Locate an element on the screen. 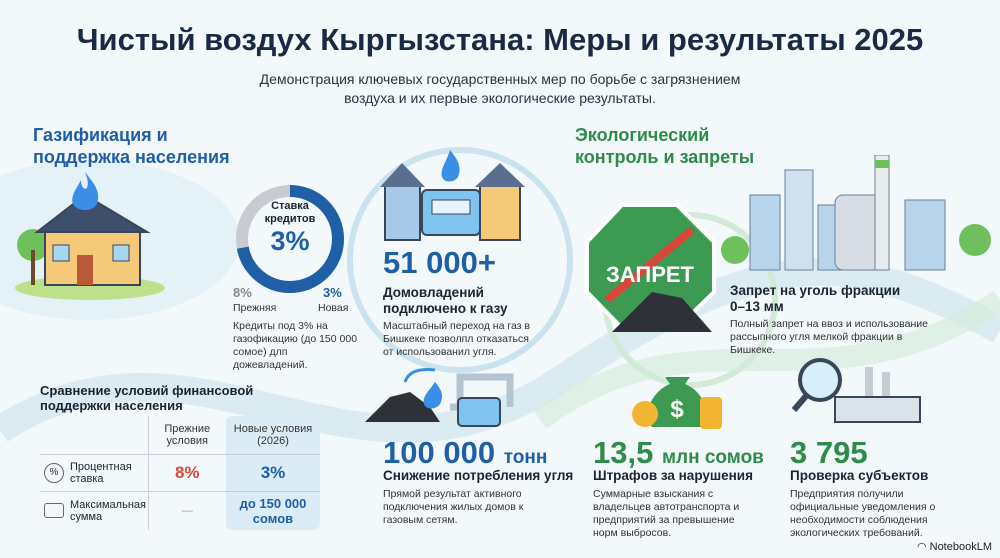 Image resolution: width=1000 pixels, height=558 pixels. section-header-gasification: Газификация и поддержка населения is located at coordinates (131, 146).